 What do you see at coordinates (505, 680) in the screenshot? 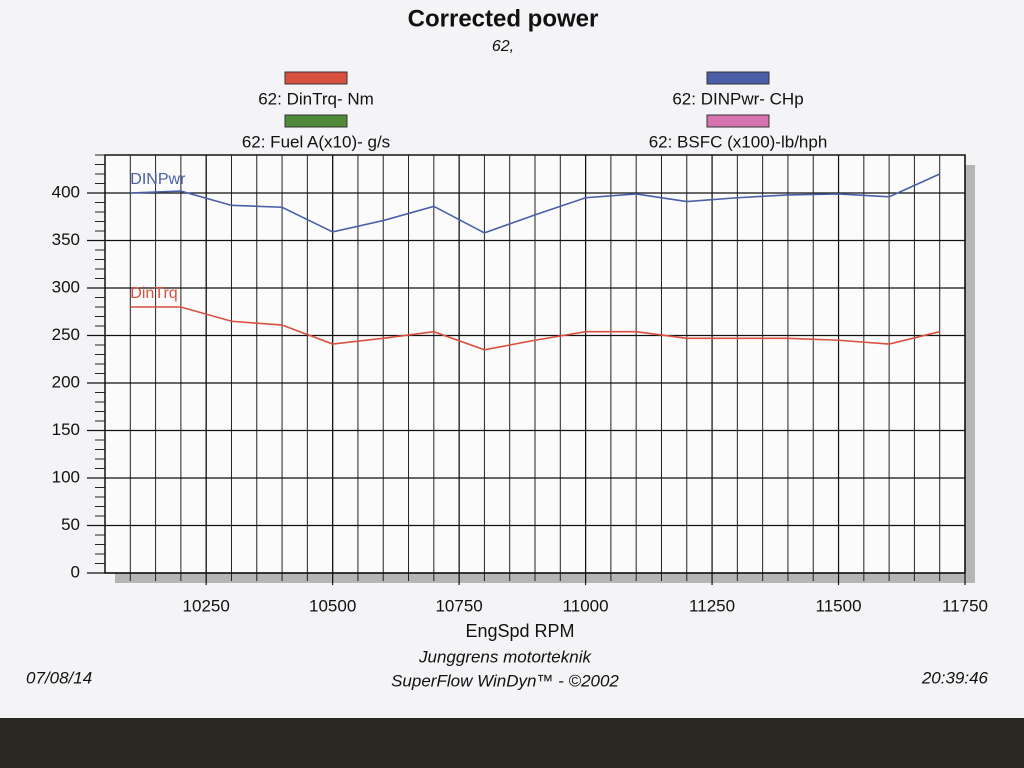
I see `footer-software: SuperFlow WinDyn™ - ©2002` at bounding box center [505, 680].